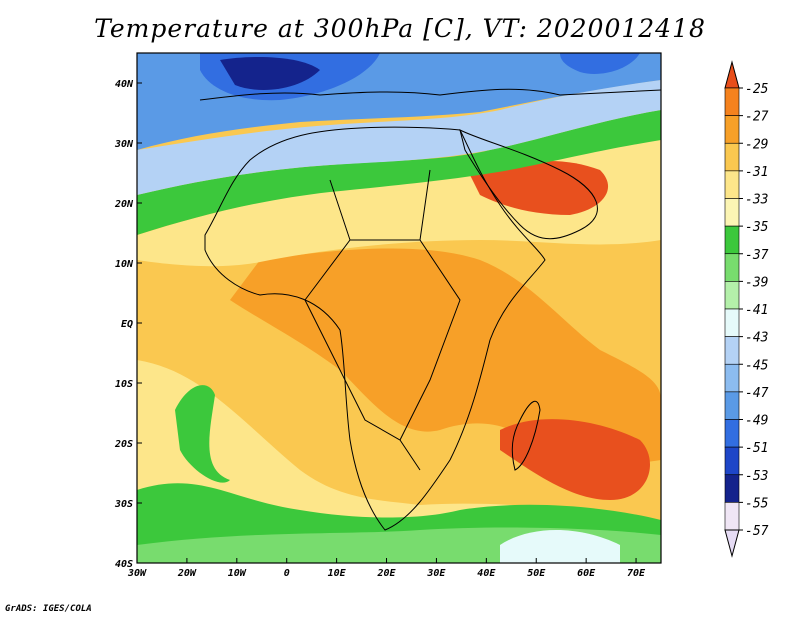 The image size is (800, 618). What do you see at coordinates (756, 144) in the screenshot?
I see `colorbar-label: -29` at bounding box center [756, 144].